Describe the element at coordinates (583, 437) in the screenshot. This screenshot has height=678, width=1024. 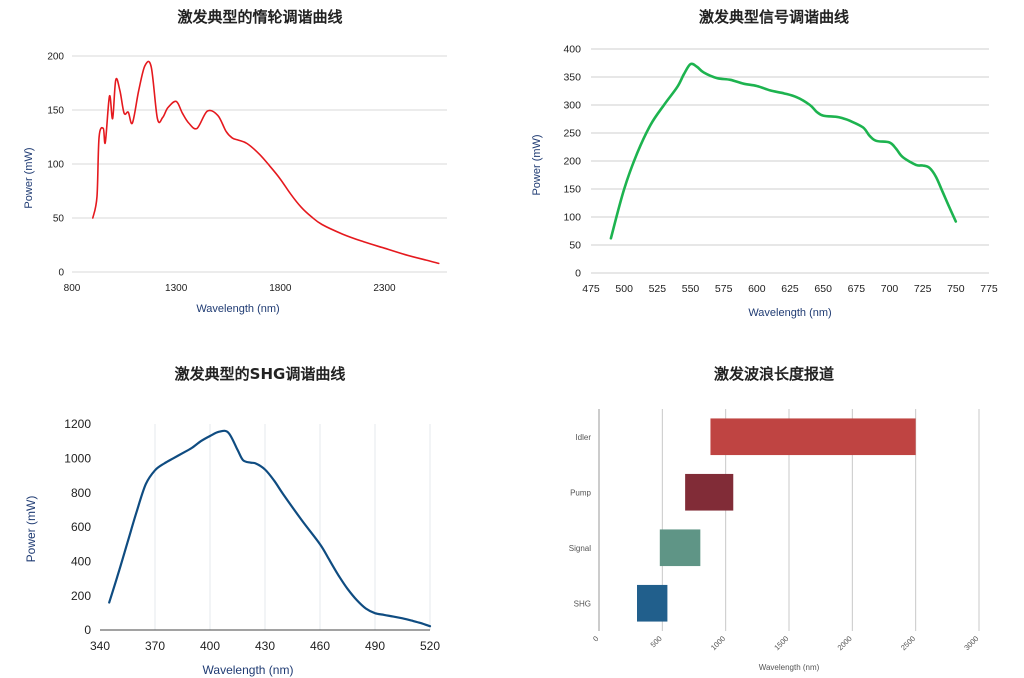
I see `category-label: Idler` at that location.